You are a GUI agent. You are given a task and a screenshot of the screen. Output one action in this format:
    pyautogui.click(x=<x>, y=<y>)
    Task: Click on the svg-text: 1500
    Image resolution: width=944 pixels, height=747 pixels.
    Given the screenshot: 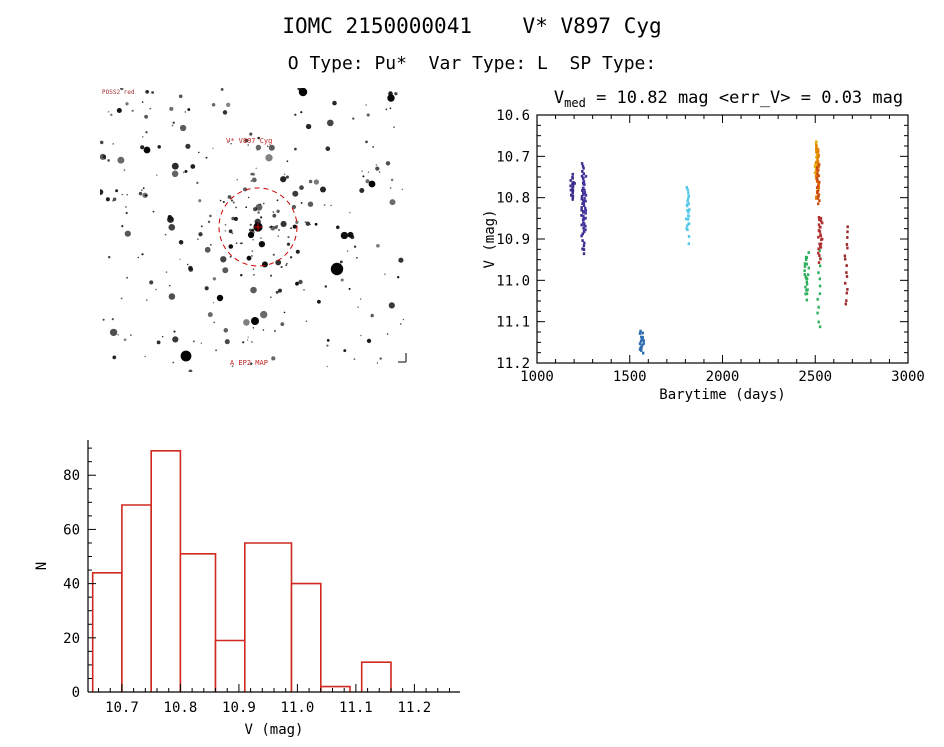 What is the action you would take?
    pyautogui.click(x=630, y=377)
    